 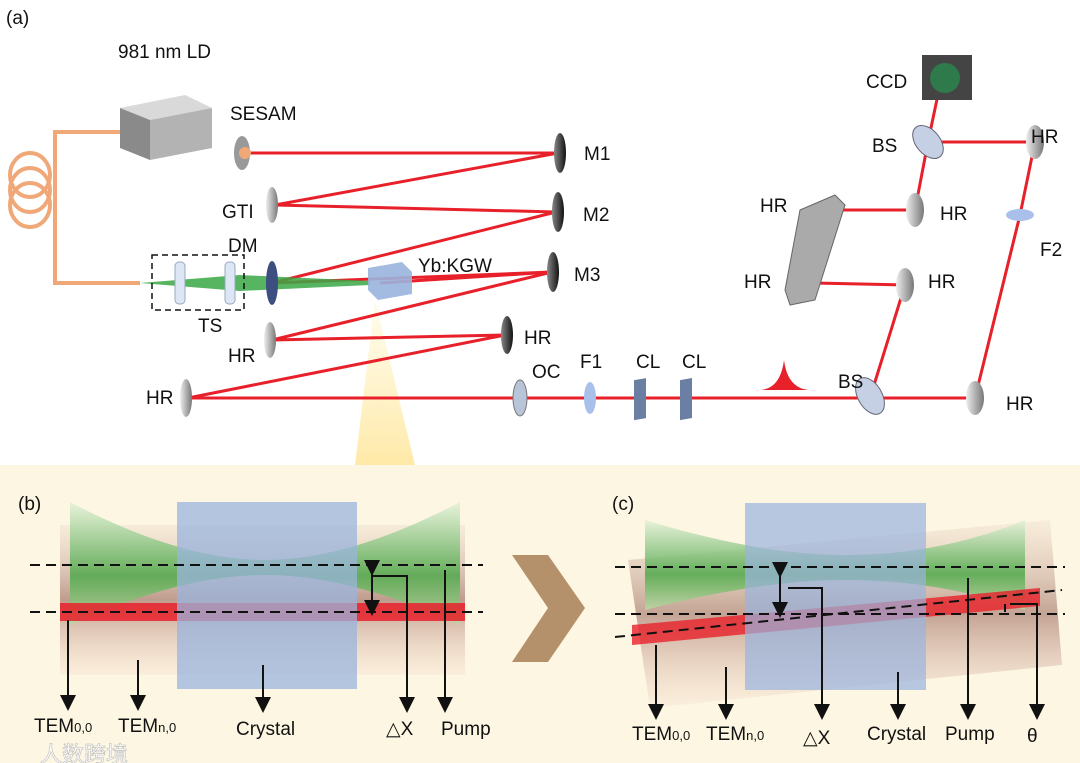 I want to click on telescope-box, so click(x=198, y=282).